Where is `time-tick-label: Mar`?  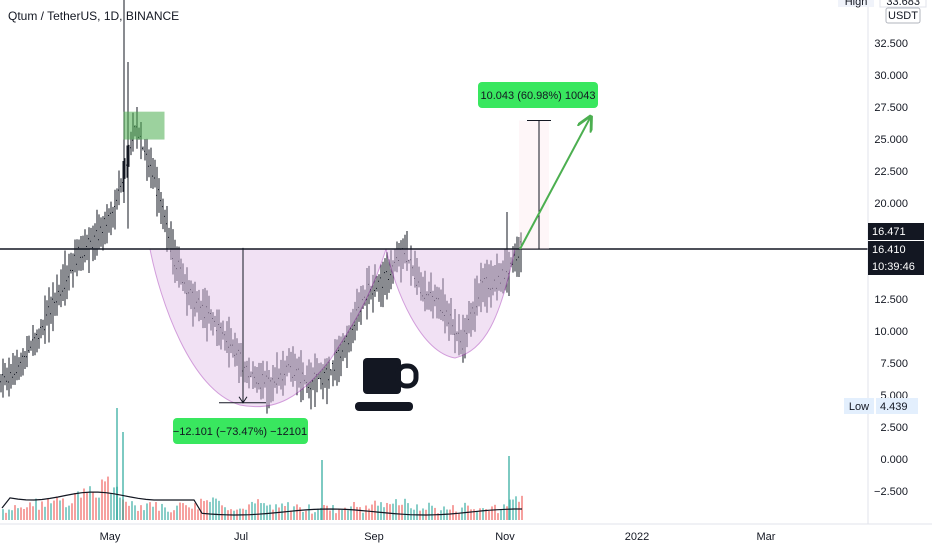 time-tick-label: Mar is located at coordinates (766, 537).